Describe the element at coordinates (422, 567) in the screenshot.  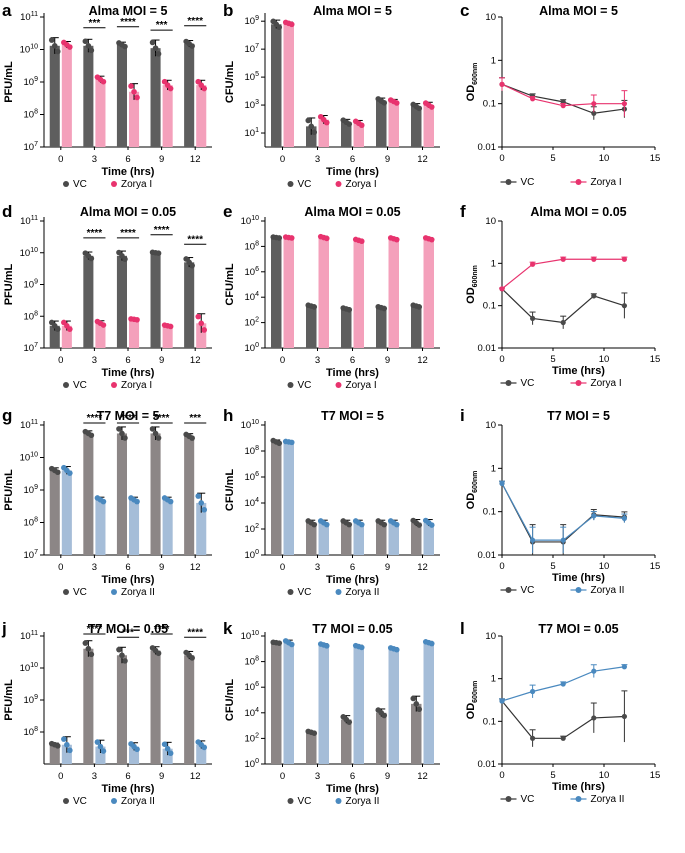
I see `x-tick-label: 12` at that location.